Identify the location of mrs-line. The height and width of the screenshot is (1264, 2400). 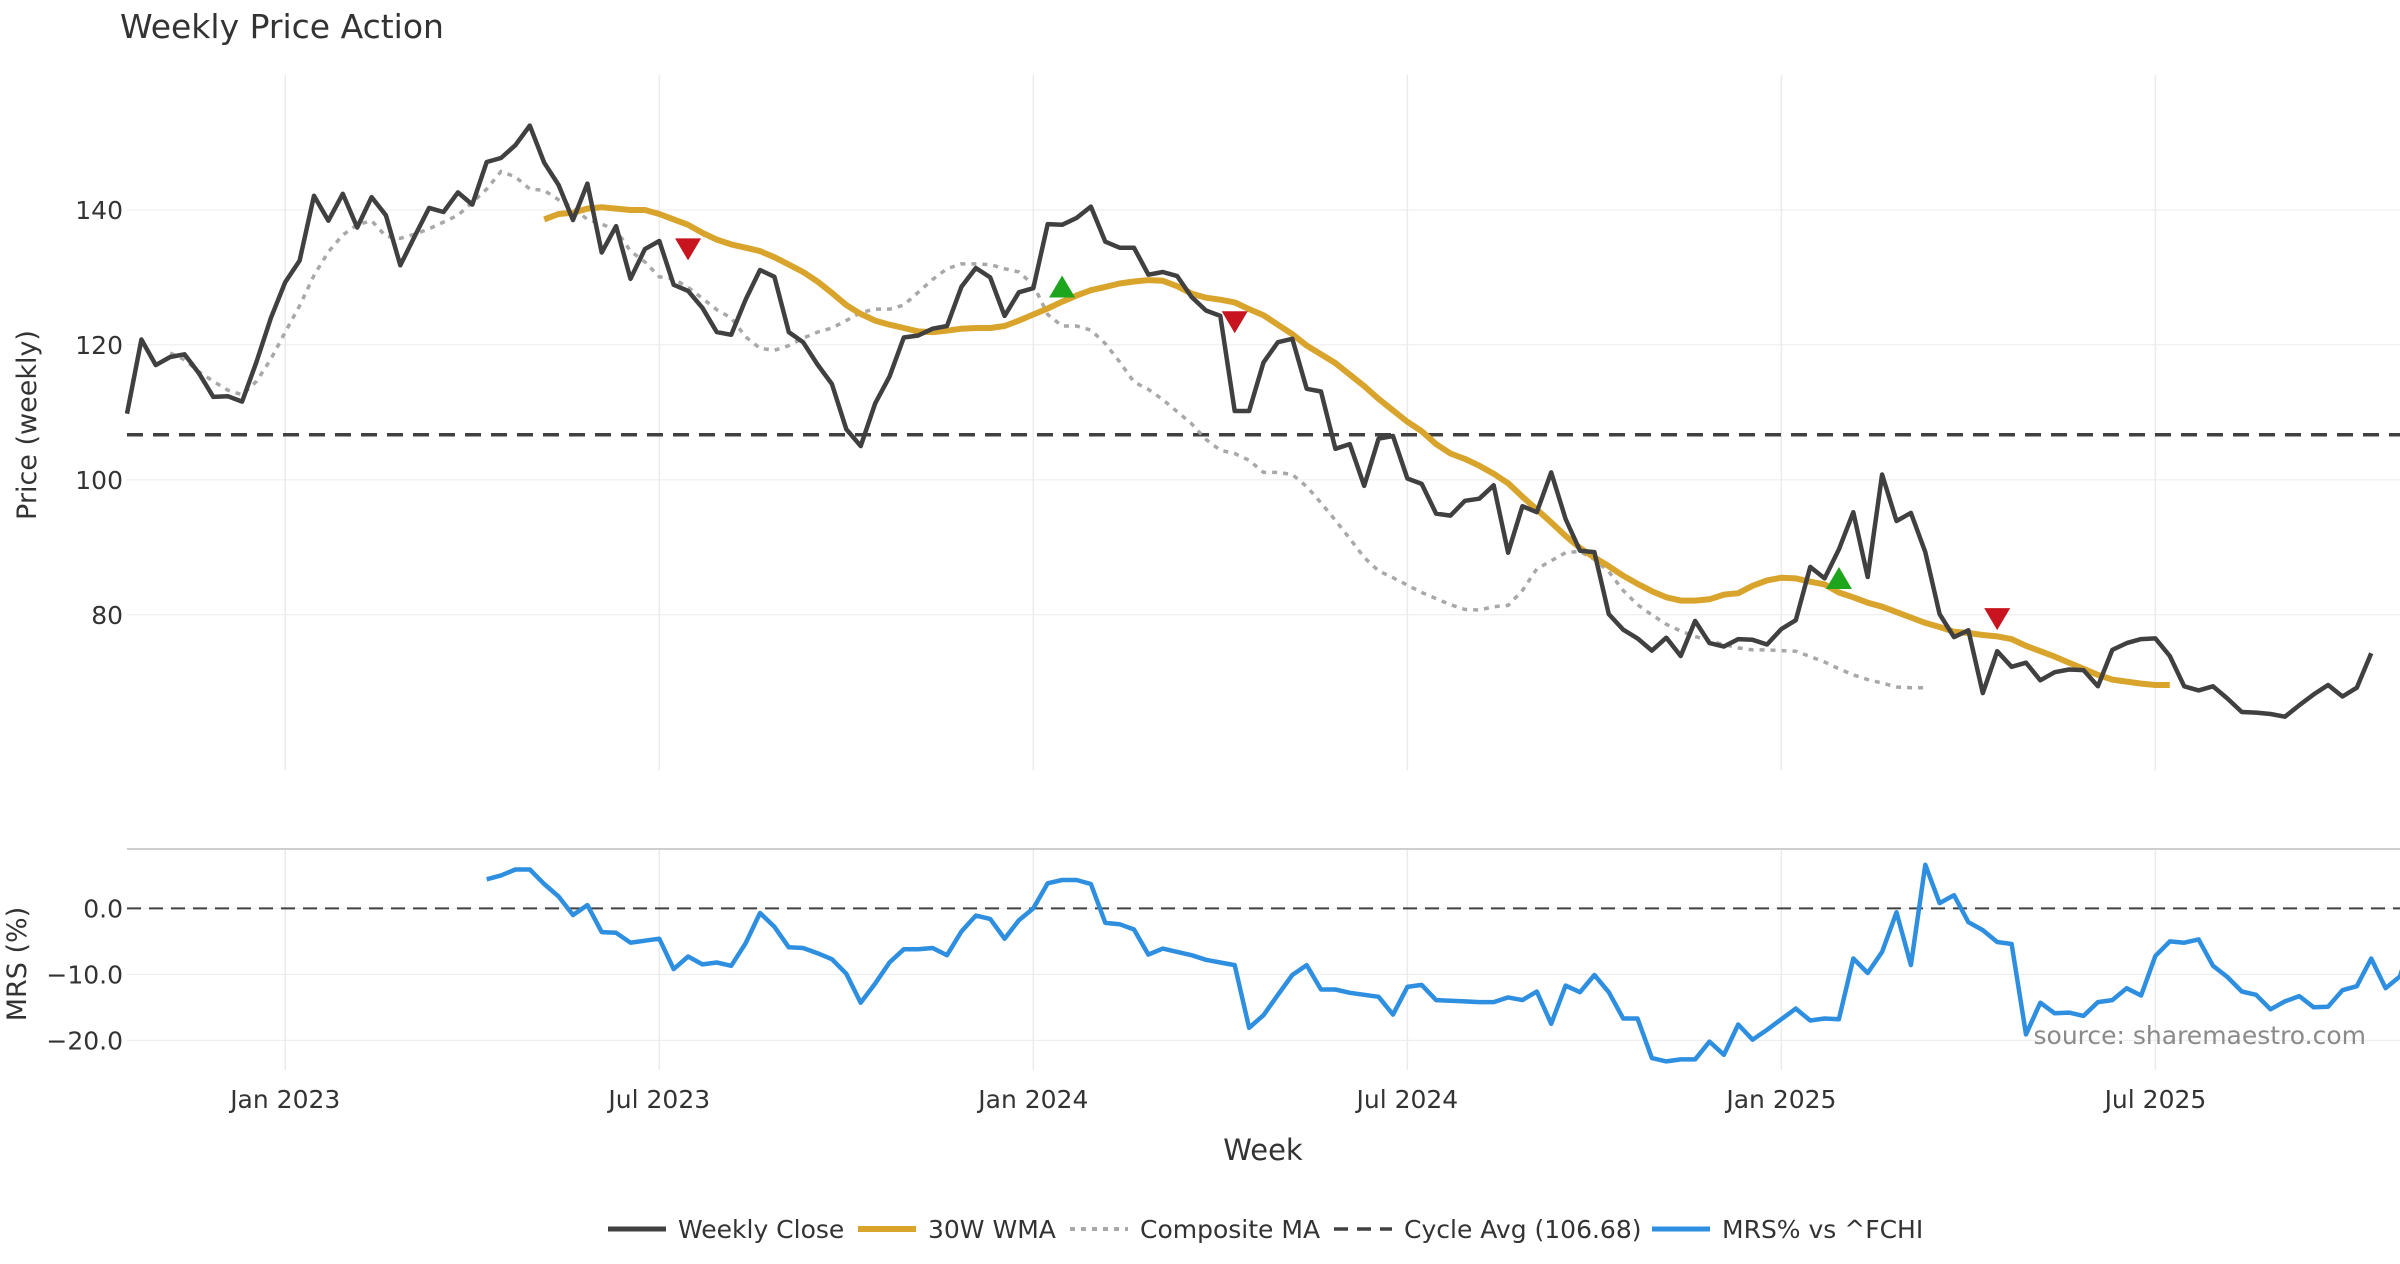
(1443, 963).